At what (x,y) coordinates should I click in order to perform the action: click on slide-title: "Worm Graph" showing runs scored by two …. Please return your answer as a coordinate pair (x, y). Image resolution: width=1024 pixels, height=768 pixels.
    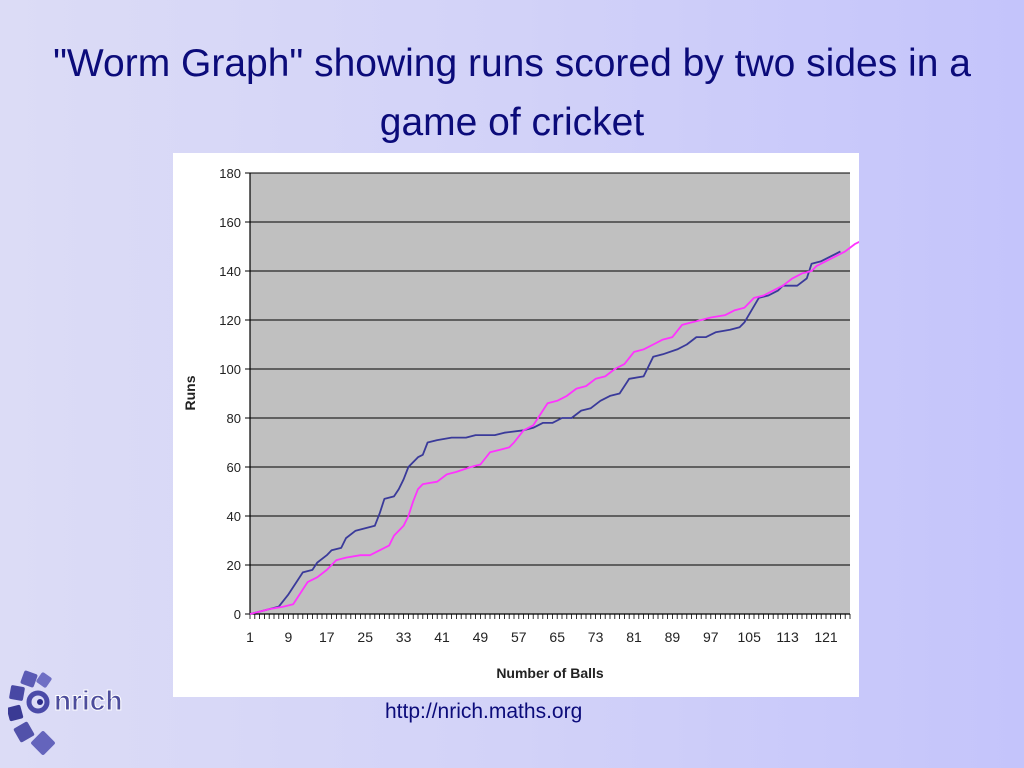
    Looking at the image, I should click on (512, 93).